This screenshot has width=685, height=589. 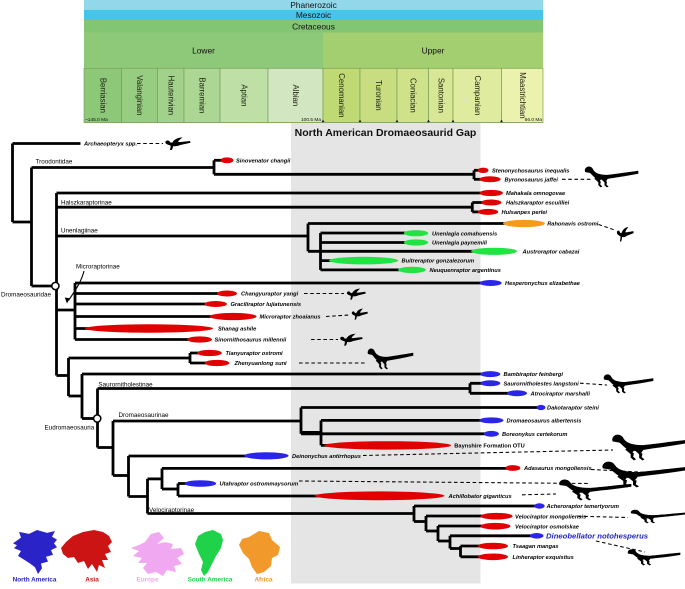 What do you see at coordinates (378, 95) in the screenshot?
I see `svg-text: Turonian` at bounding box center [378, 95].